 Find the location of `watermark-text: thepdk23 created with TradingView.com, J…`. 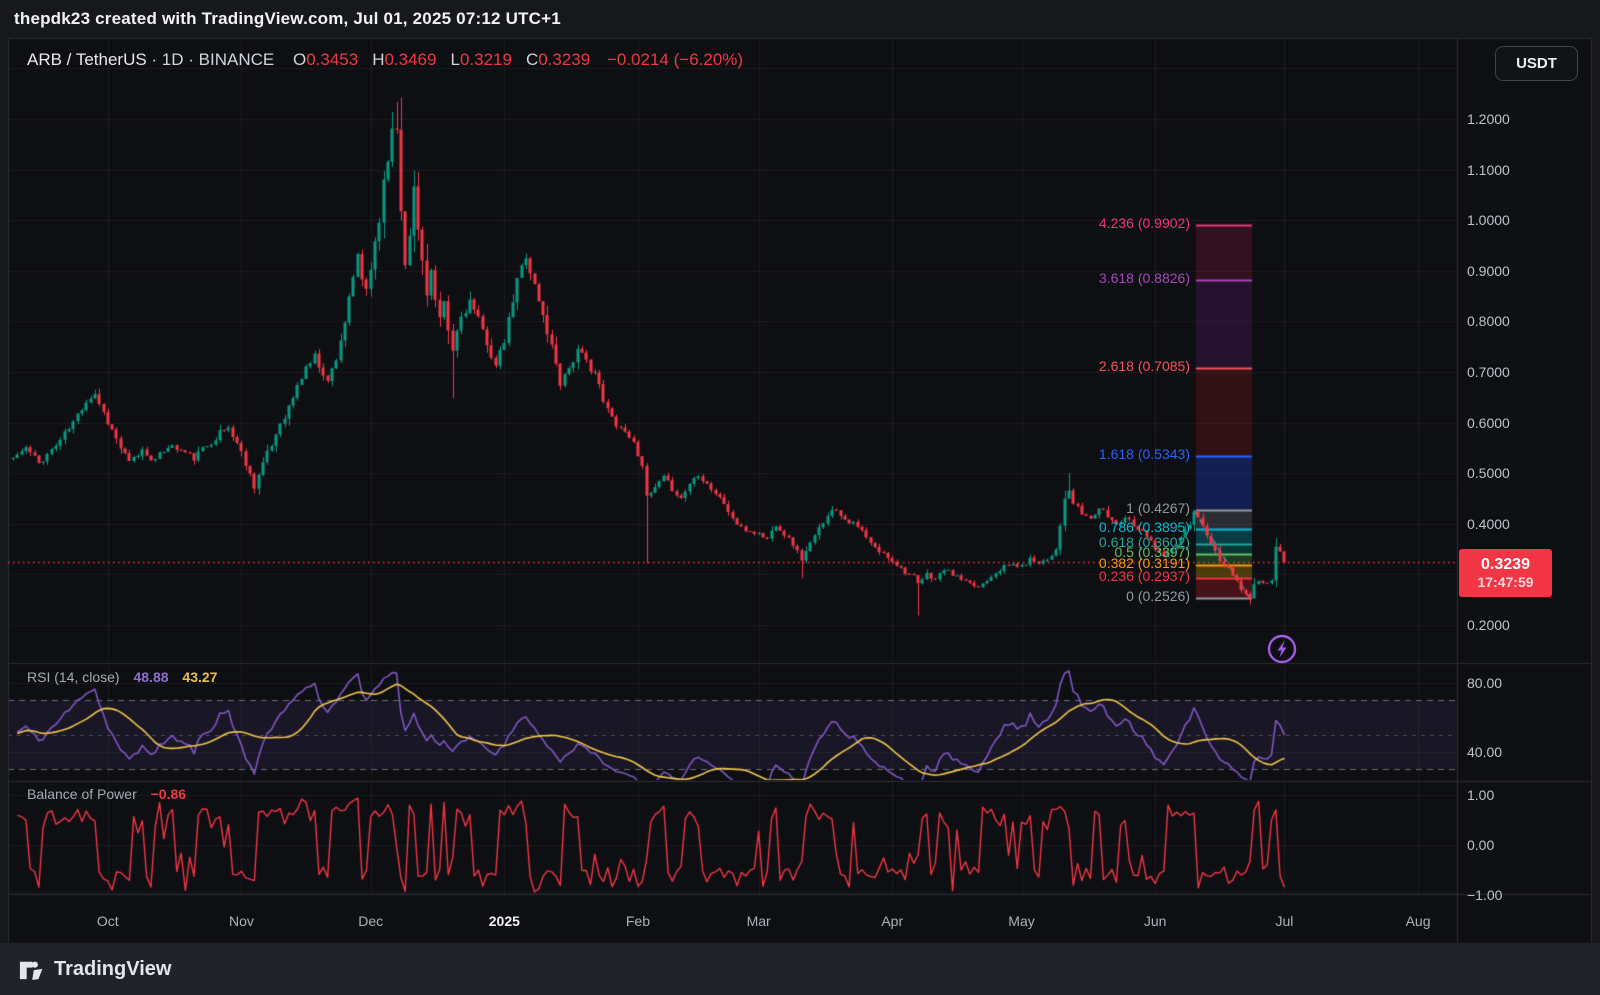

watermark-text: thepdk23 created with TradingView.com, J… is located at coordinates (287, 18).